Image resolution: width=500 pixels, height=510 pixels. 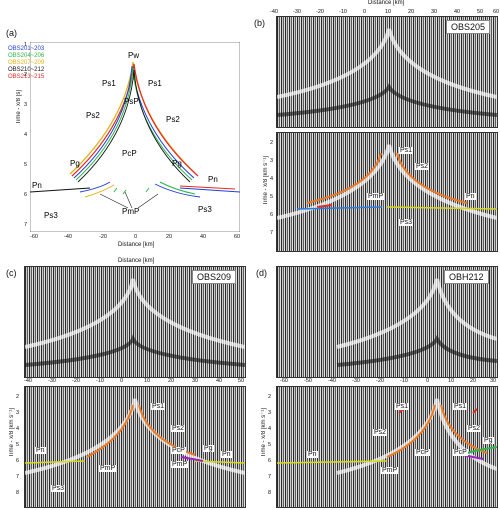 What do you see at coordinates (214, 277) in the screenshot?
I see `panel-c-badge: OBS209` at bounding box center [214, 277].